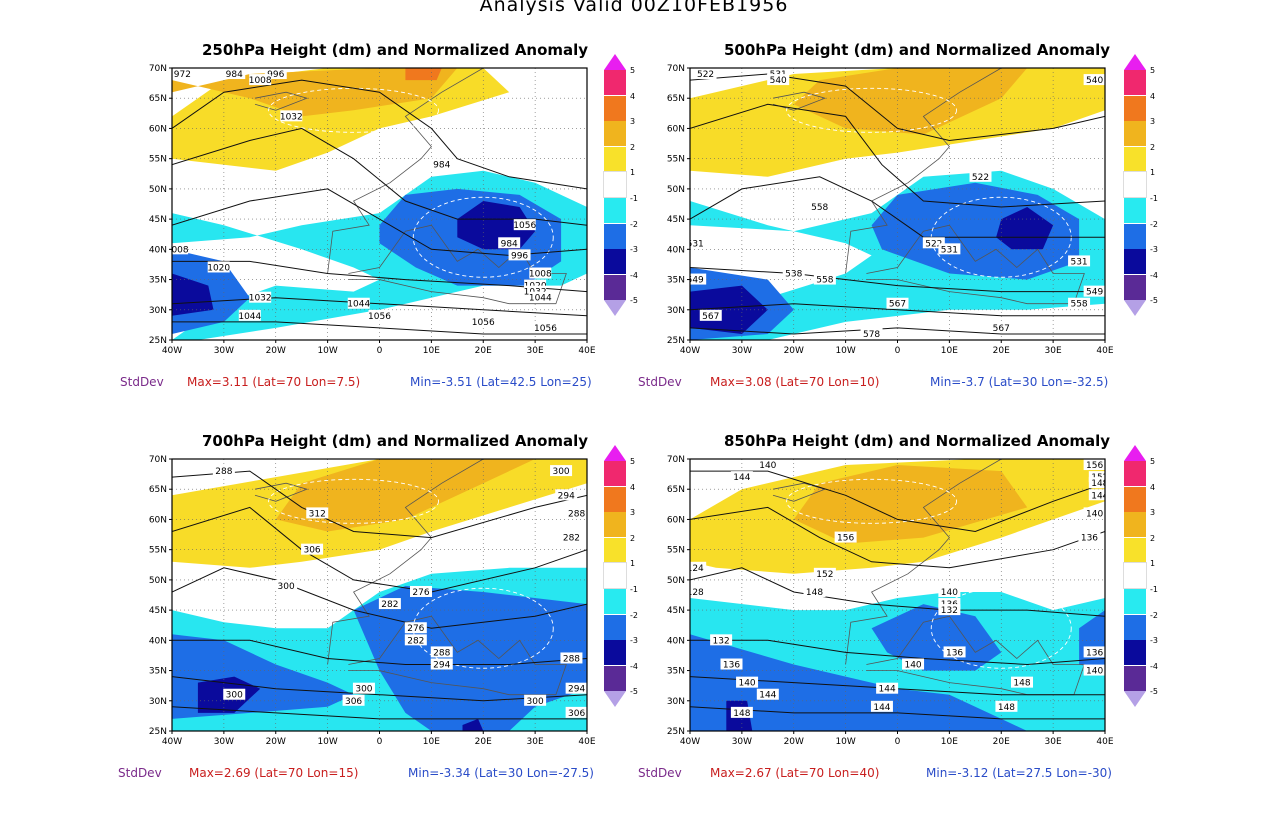 The image size is (1268, 827). Describe the element at coordinates (898, 741) in the screenshot. I see `lon-tick-label: 0` at that location.